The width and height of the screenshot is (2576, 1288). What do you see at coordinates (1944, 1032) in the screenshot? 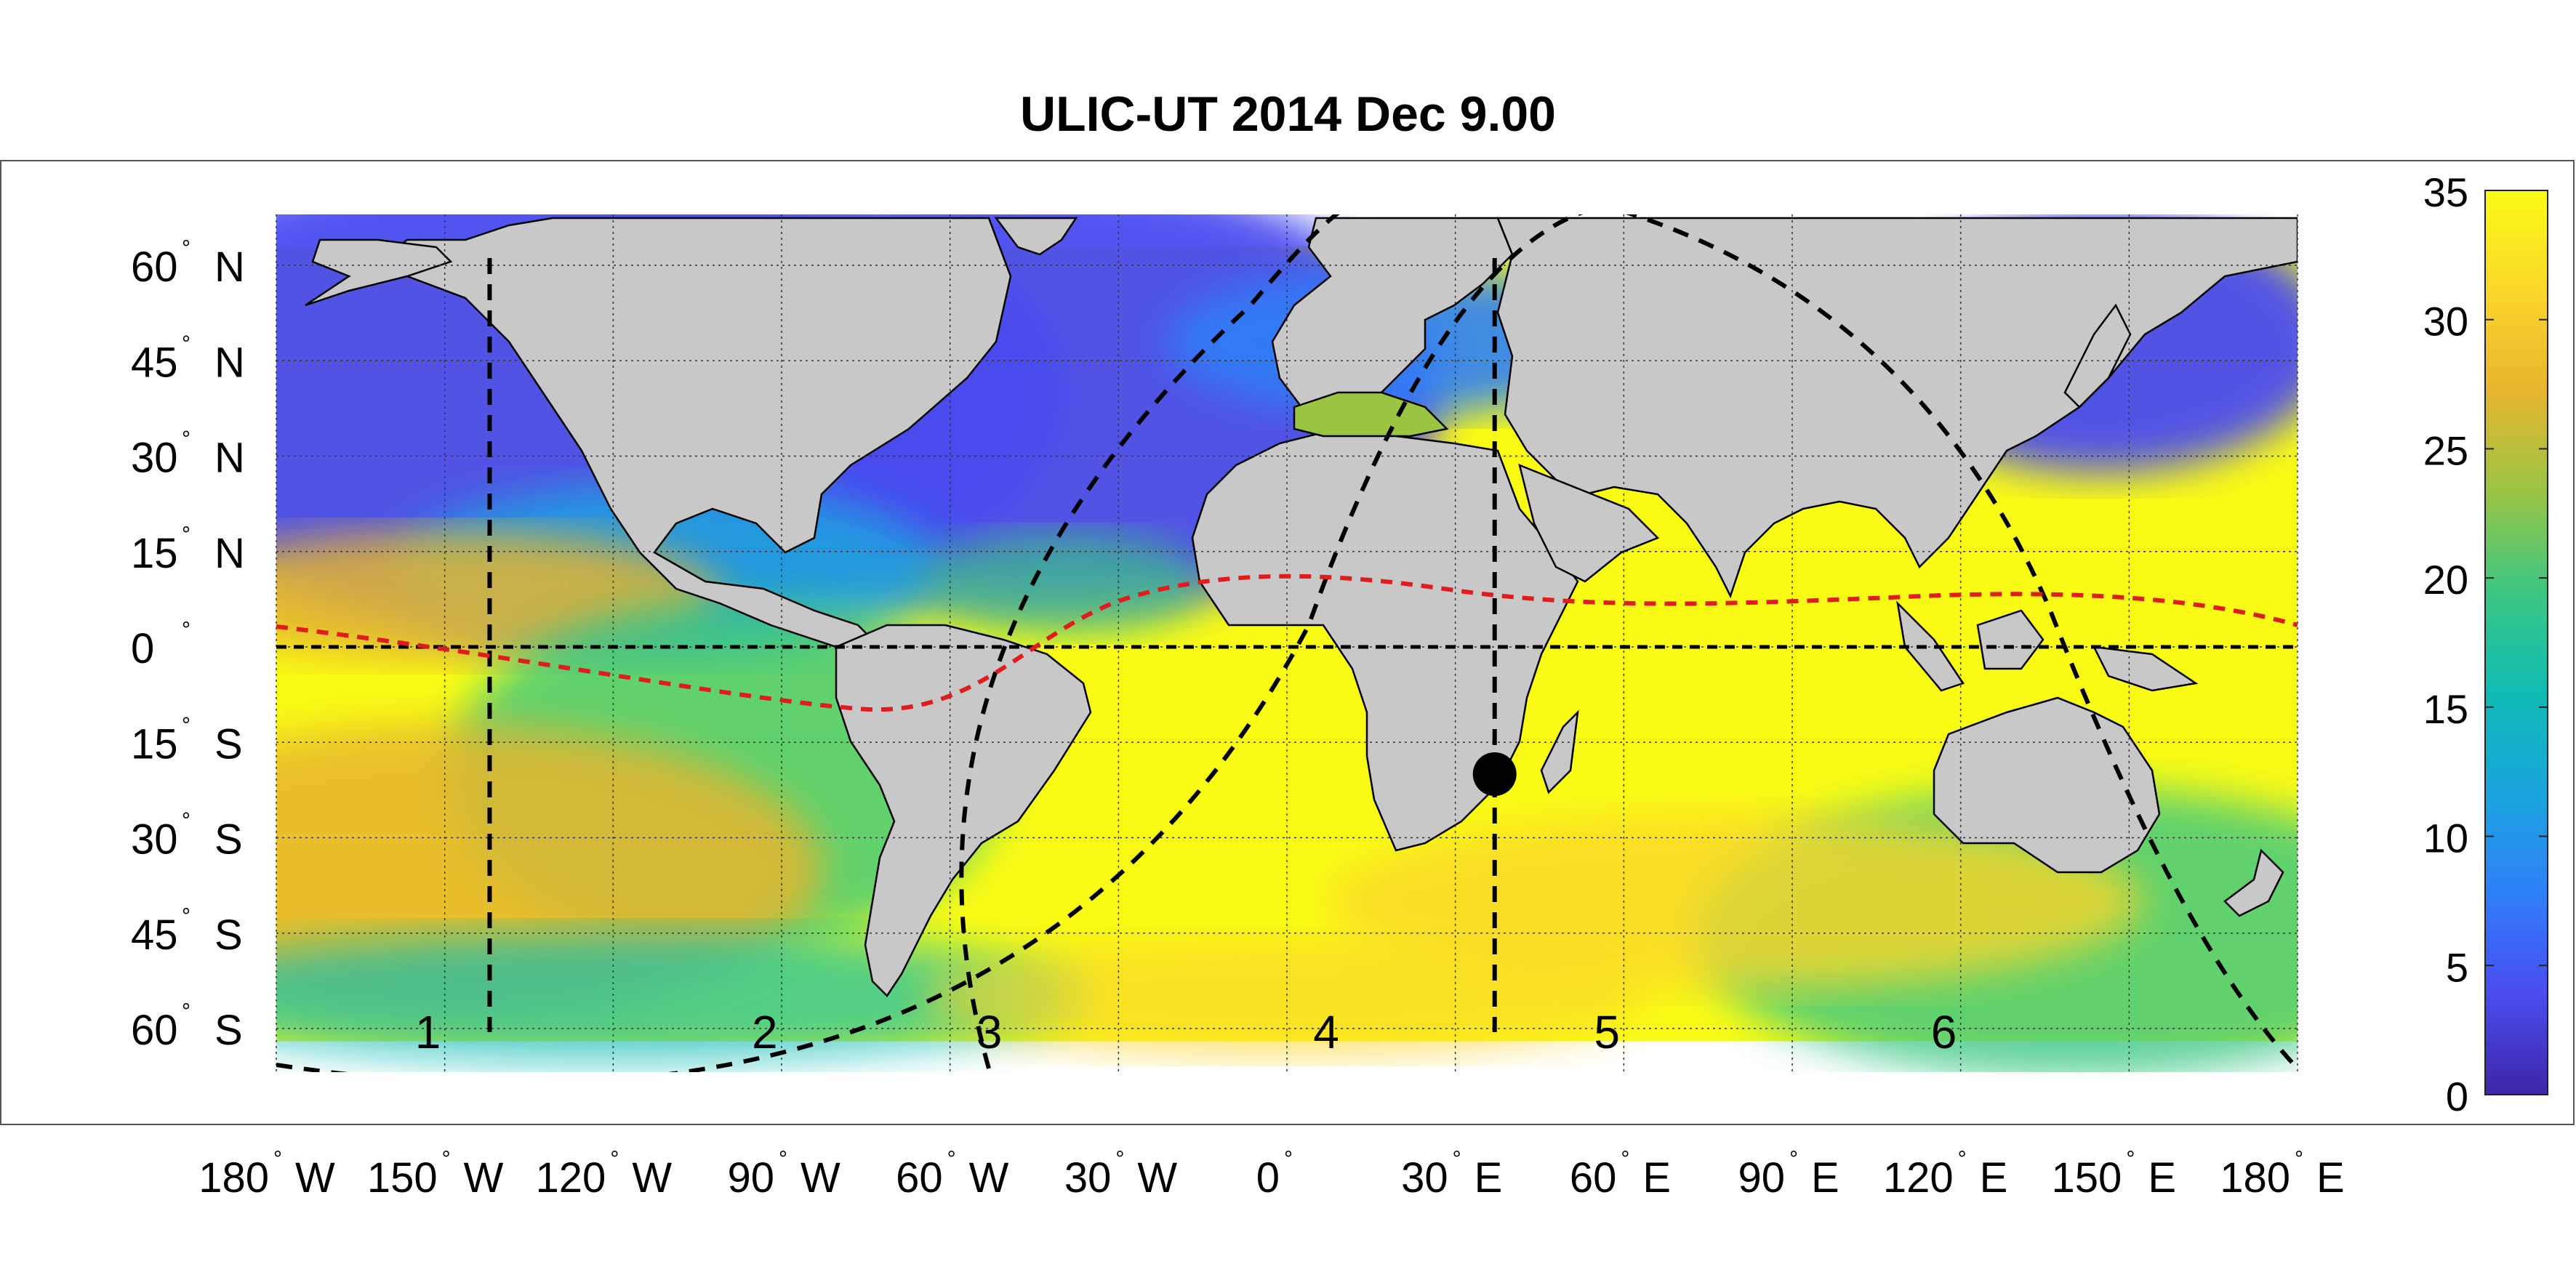
I see `zone-label: 6` at bounding box center [1944, 1032].